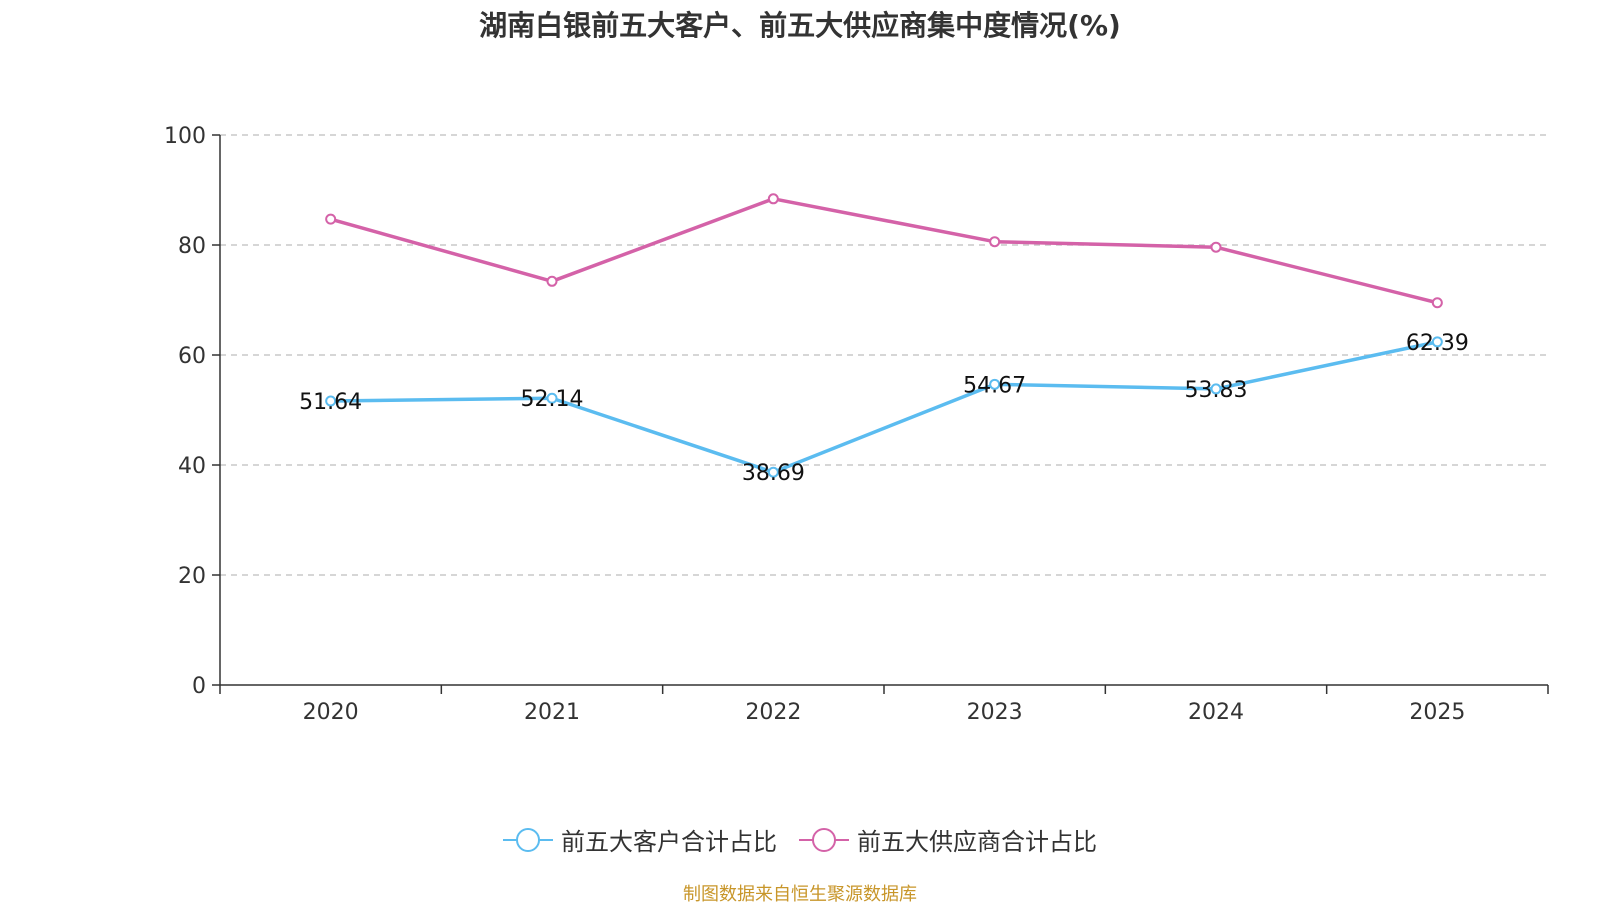 Image resolution: width=1600 pixels, height=906 pixels. What do you see at coordinates (1437, 712) in the screenshot?
I see `x-tick-label-2025: 2025` at bounding box center [1437, 712].